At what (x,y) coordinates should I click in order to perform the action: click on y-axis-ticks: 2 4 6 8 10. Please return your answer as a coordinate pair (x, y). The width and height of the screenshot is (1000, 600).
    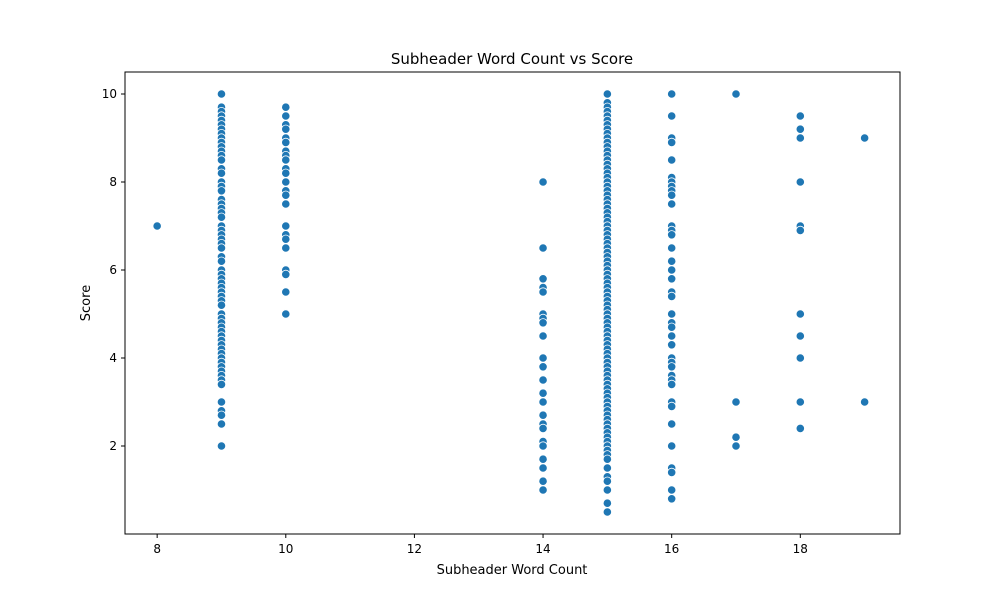
    Looking at the image, I should click on (113, 270).